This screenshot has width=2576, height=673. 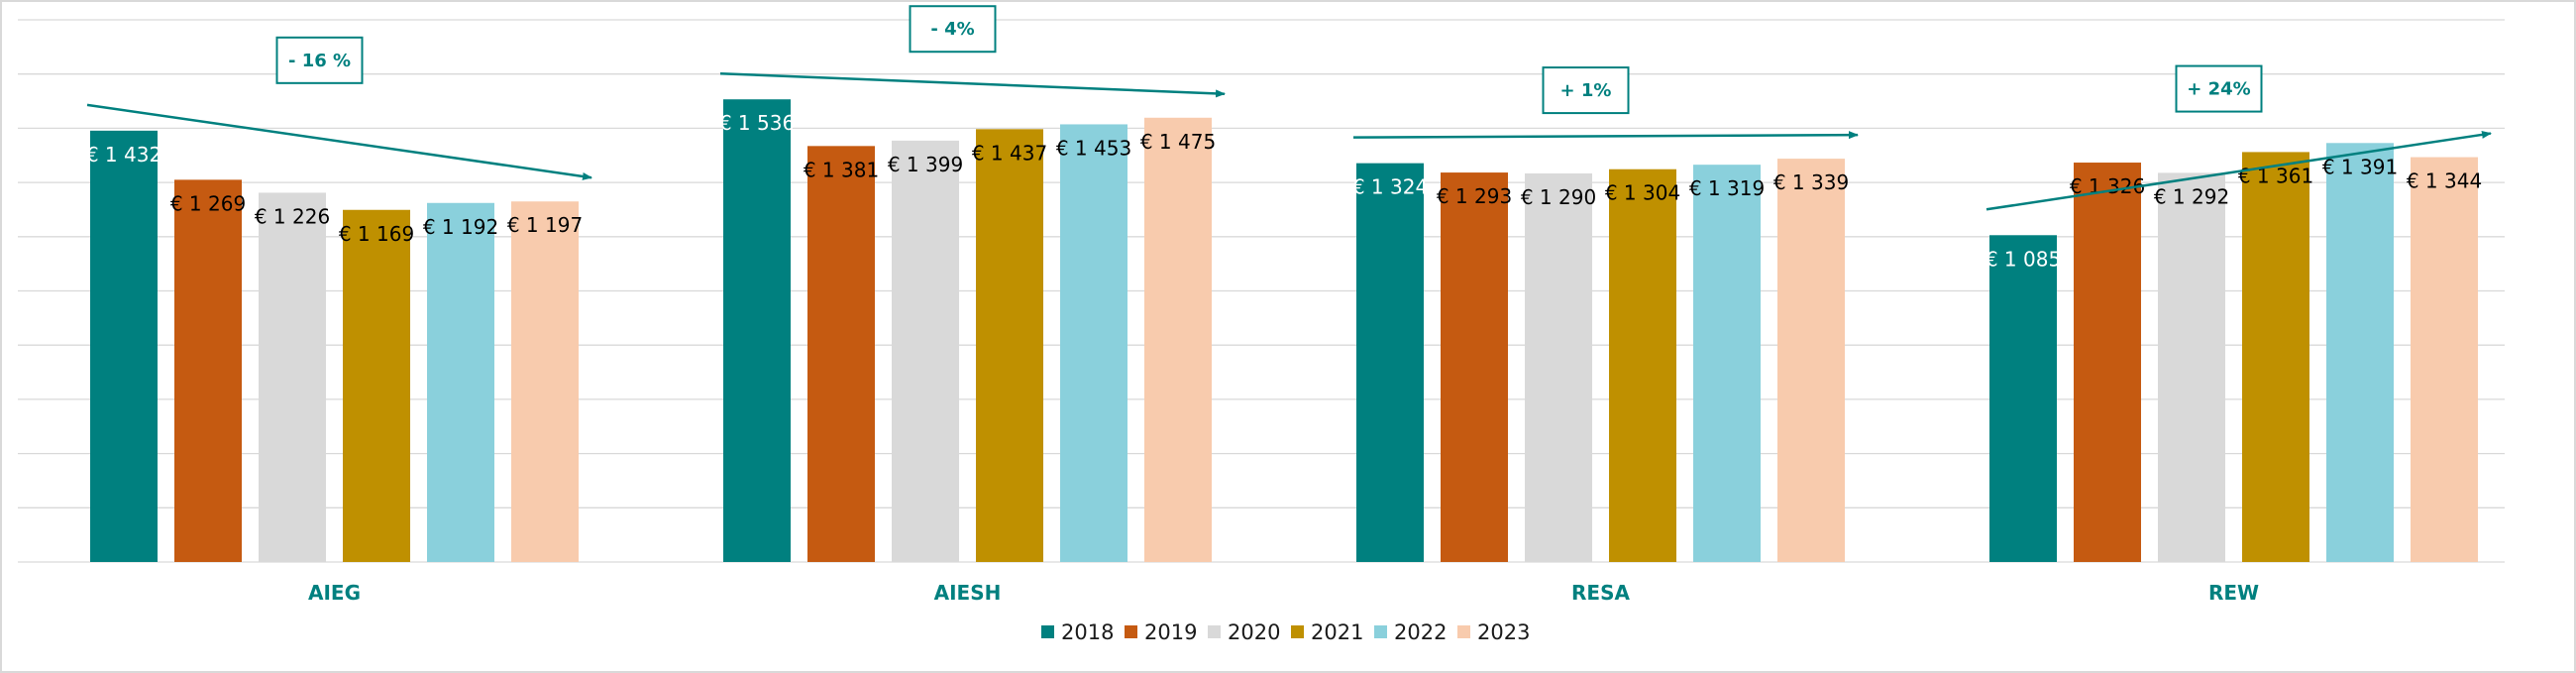 What do you see at coordinates (1285, 632) in the screenshot?
I see `legend: 2018 2019 2020 2021 2022 2023` at bounding box center [1285, 632].